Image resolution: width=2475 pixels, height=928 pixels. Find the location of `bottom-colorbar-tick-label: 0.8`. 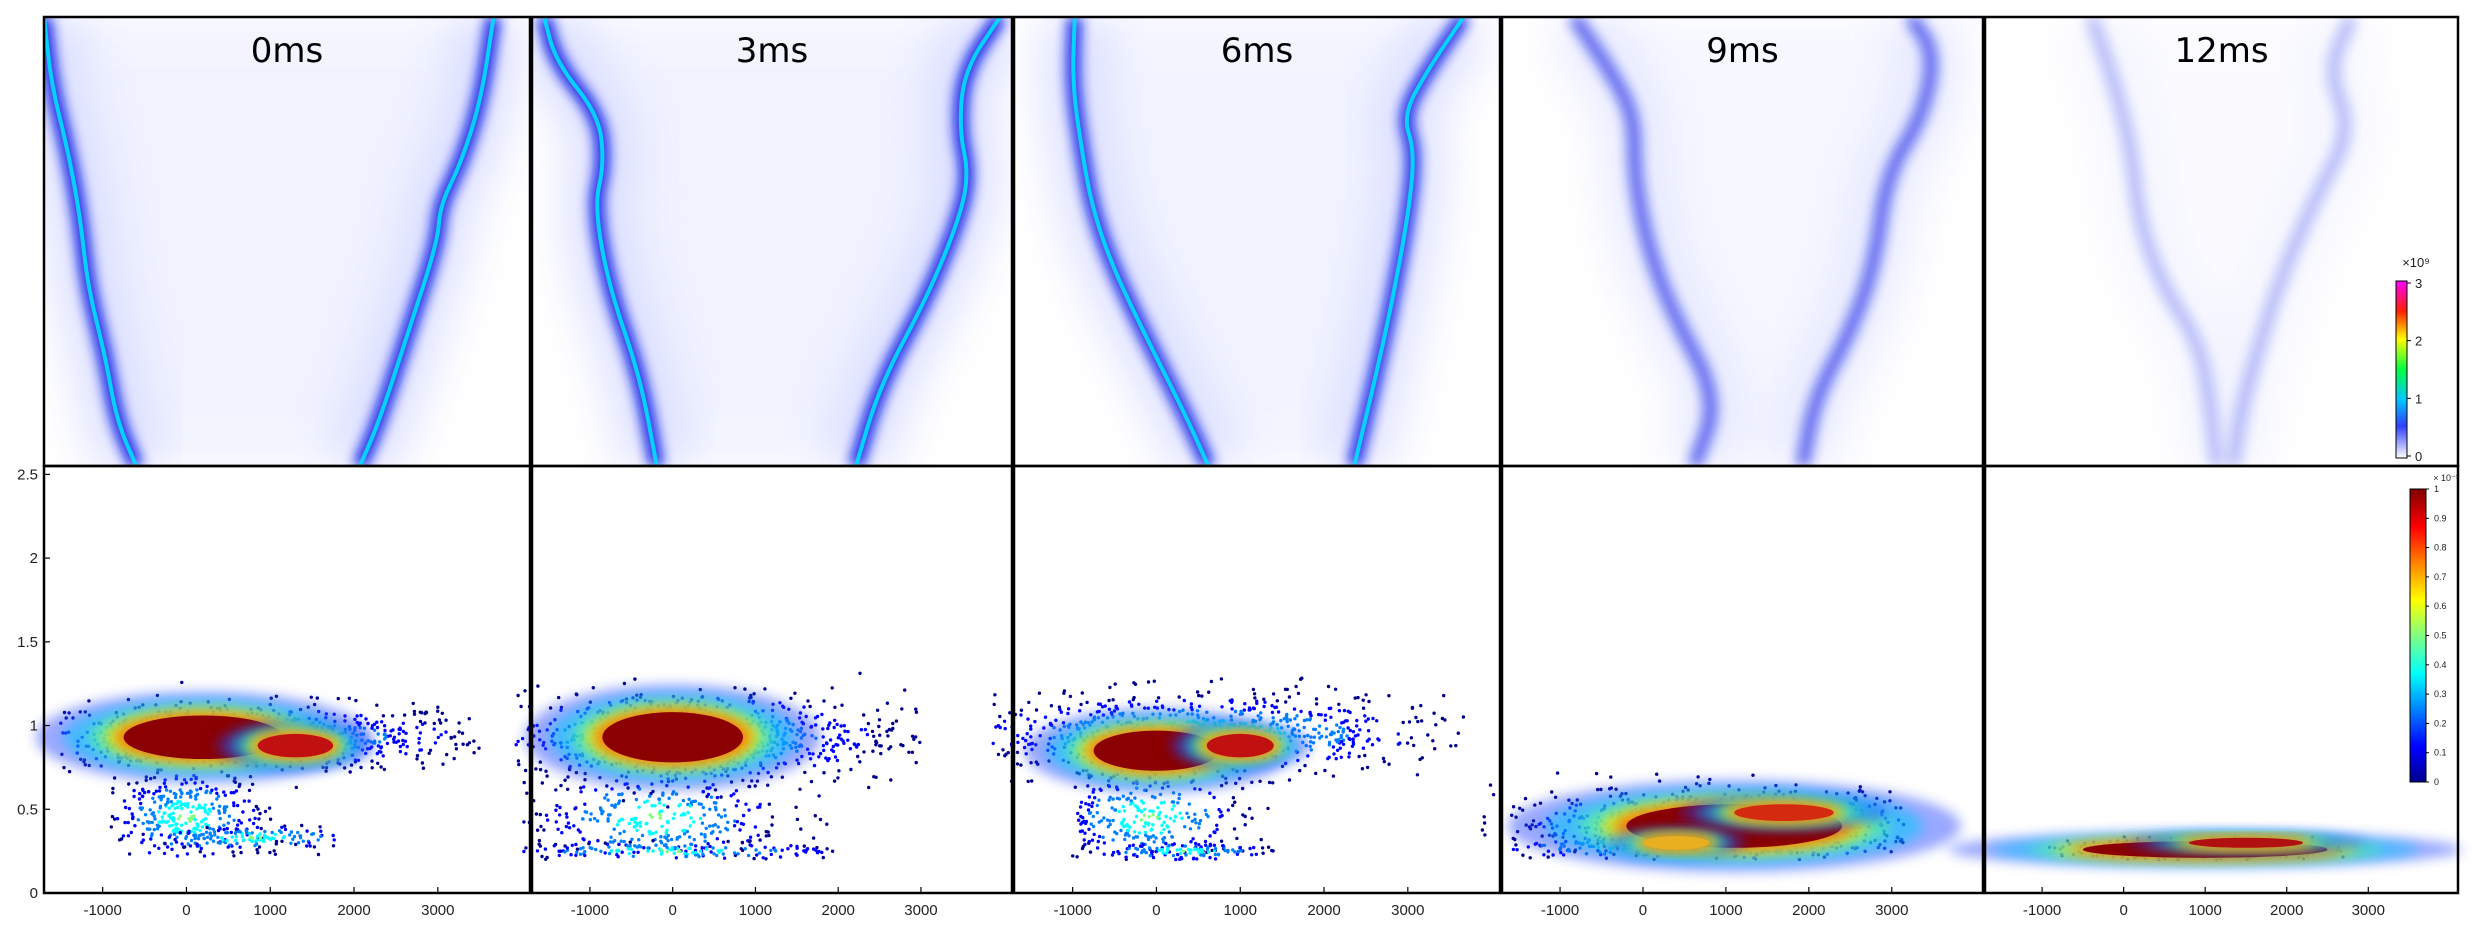

bottom-colorbar-tick-label: 0.8 is located at coordinates (2440, 548).